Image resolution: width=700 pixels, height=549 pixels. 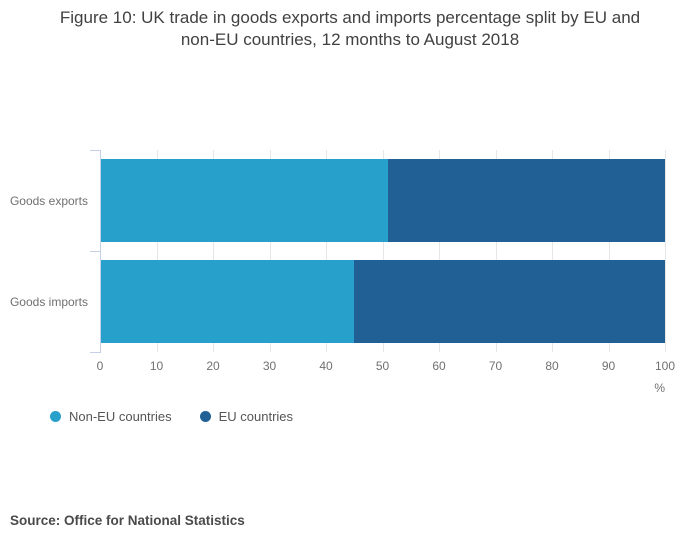 I want to click on x-tick-label-100: 100, so click(x=665, y=366).